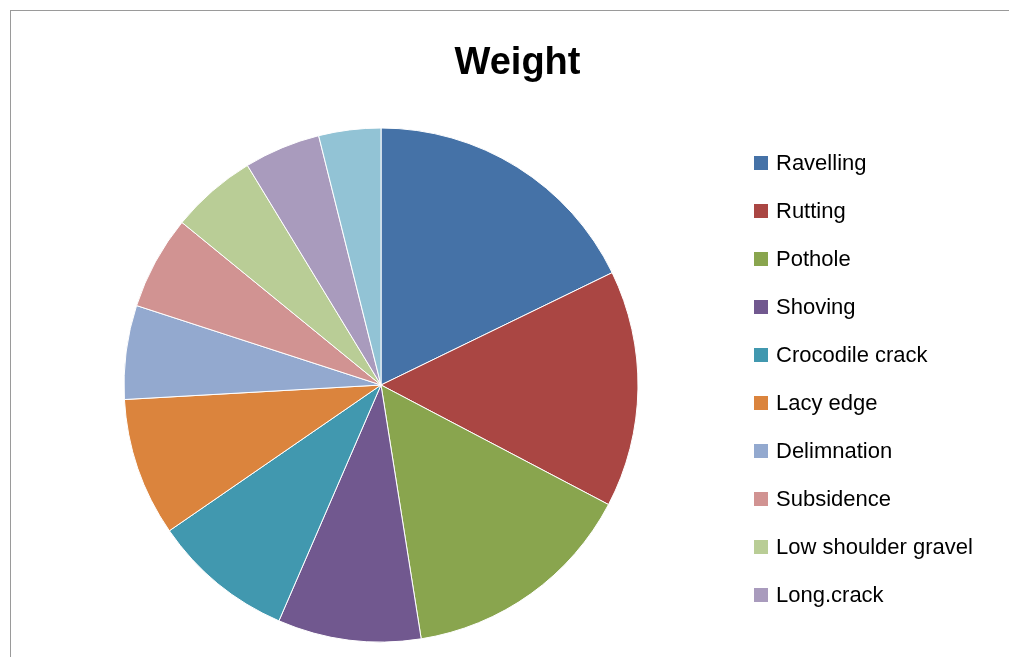 This screenshot has width=1009, height=657. What do you see at coordinates (811, 211) in the screenshot?
I see `legend-label: Rutting` at bounding box center [811, 211].